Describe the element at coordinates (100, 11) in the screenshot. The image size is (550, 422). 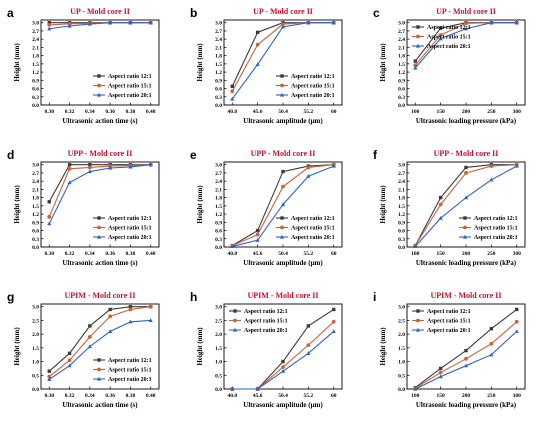
I see `panel-title-a: UP - Mold core II` at that location.